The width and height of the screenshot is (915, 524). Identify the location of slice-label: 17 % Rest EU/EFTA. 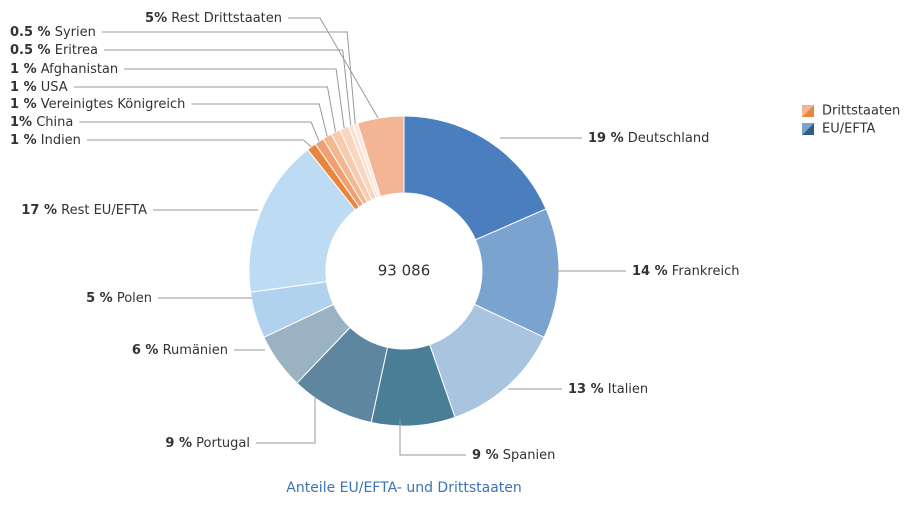
(84, 210).